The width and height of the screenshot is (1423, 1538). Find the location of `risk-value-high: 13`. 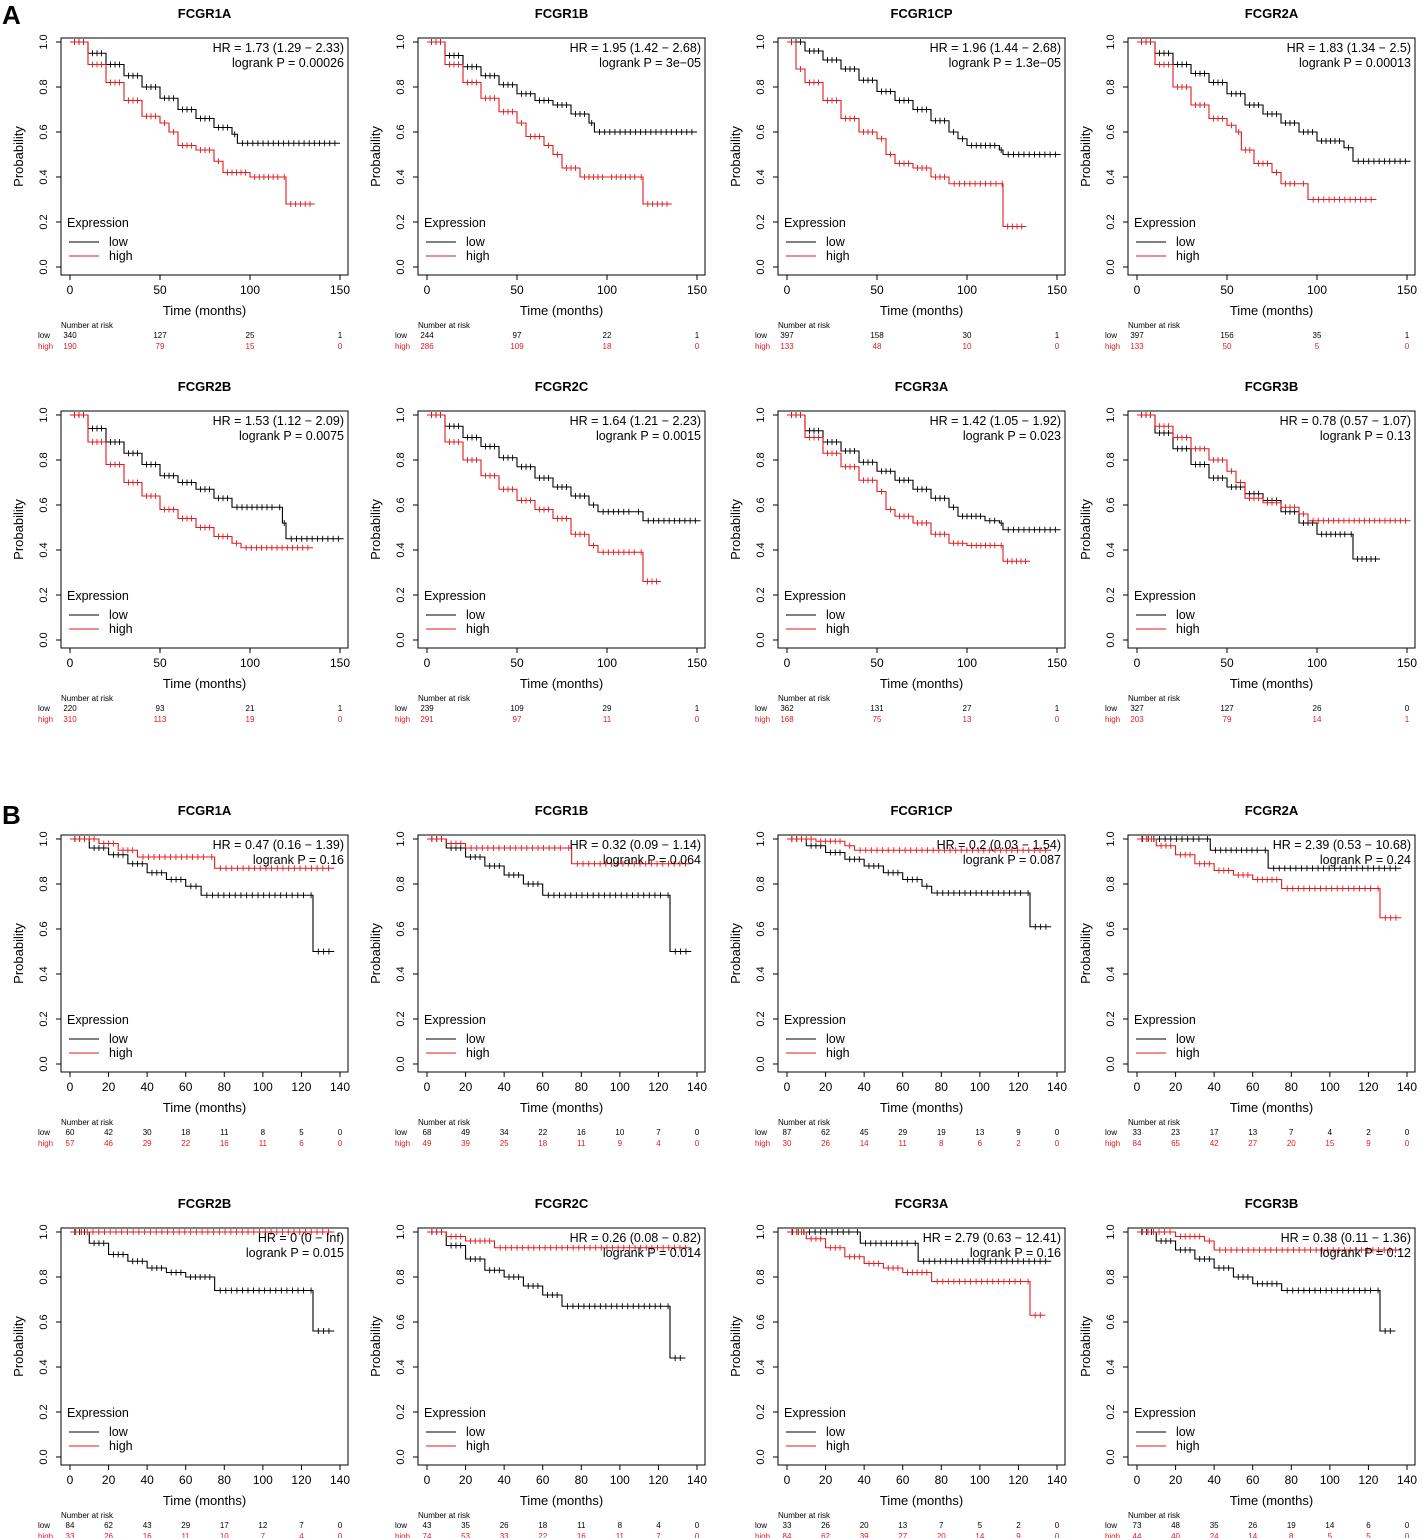

risk-value-high: 13 is located at coordinates (967, 719).